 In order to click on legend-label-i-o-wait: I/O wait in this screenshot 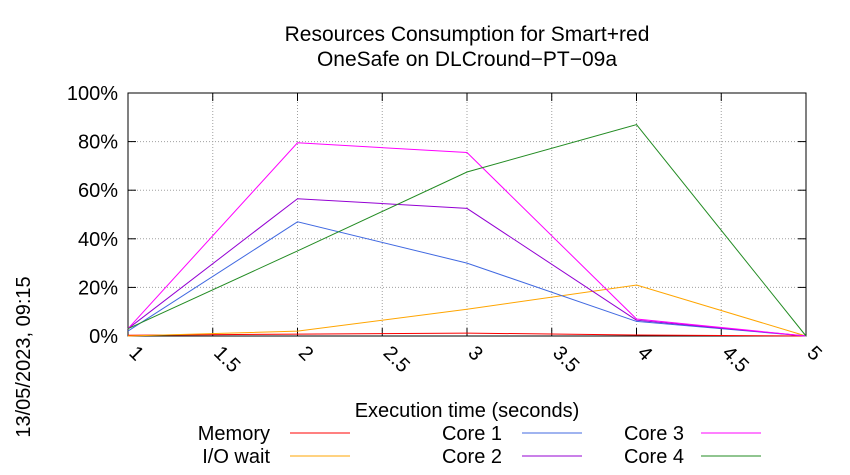, I will do `click(236, 457)`.